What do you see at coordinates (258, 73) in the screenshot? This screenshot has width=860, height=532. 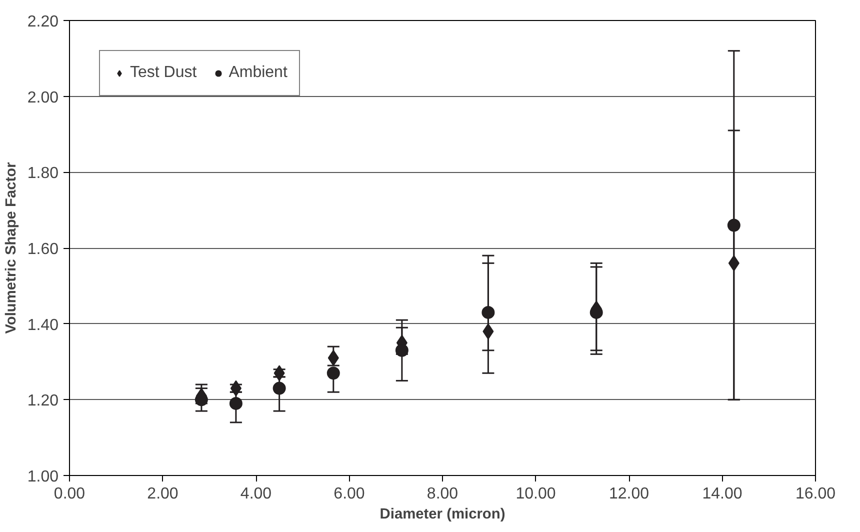 I see `legend-label: Ambient` at bounding box center [258, 73].